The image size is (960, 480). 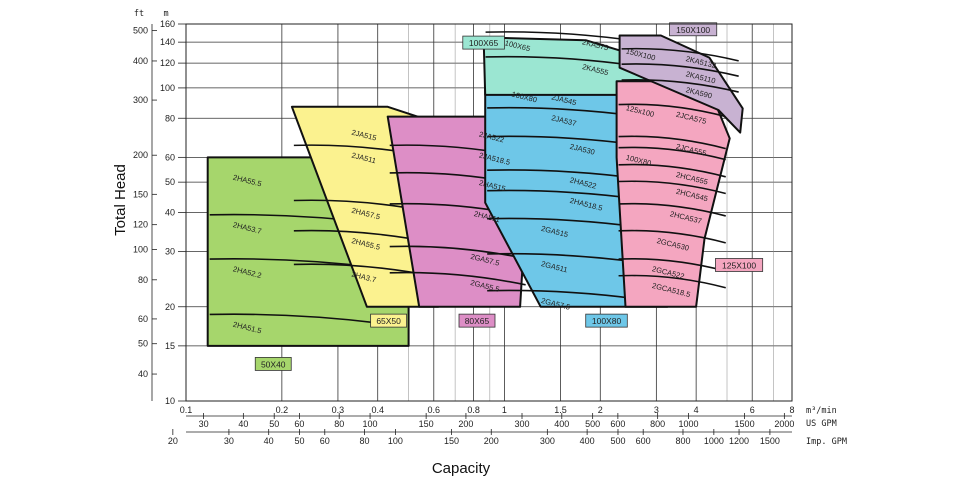 I want to click on y-unit-right: m, so click(x=165, y=14).